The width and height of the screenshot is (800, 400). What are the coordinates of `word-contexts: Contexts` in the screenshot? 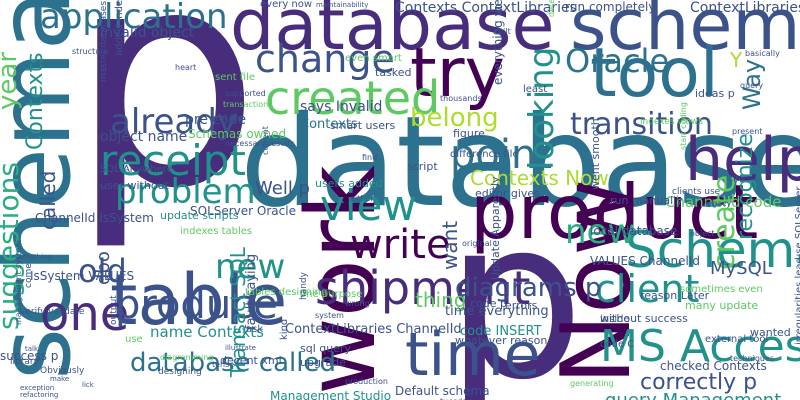 It's located at (35, 101).